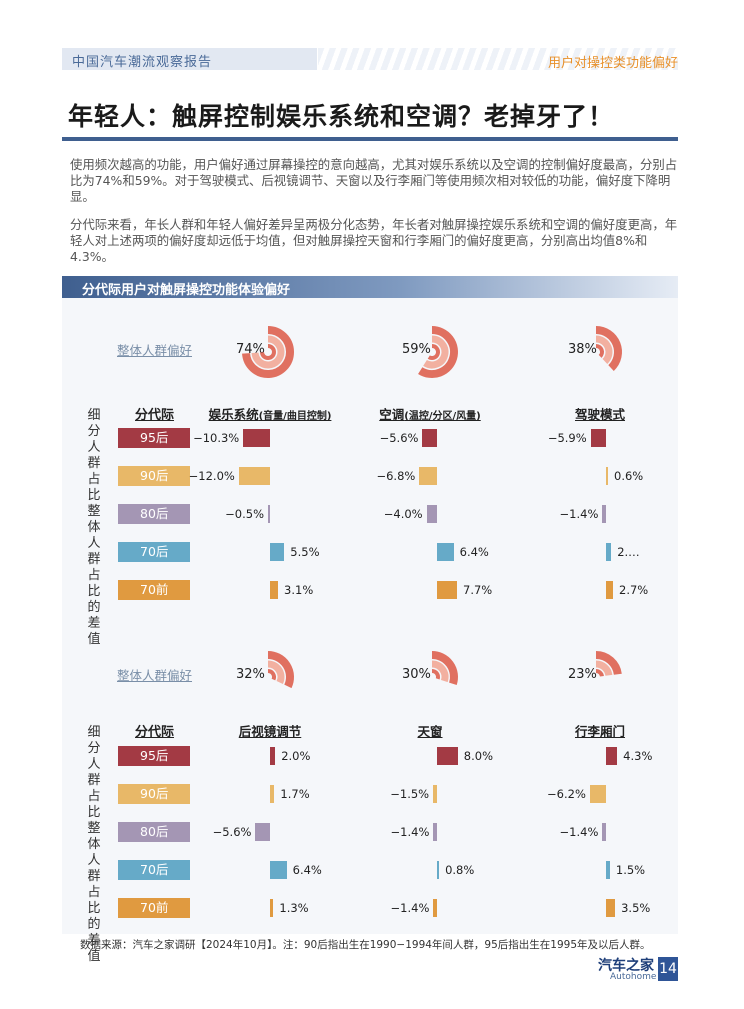 Image resolution: width=744 pixels, height=1009 pixels. What do you see at coordinates (307, 870) in the screenshot?
I see `value-label-3-3: 6.4%` at bounding box center [307, 870].